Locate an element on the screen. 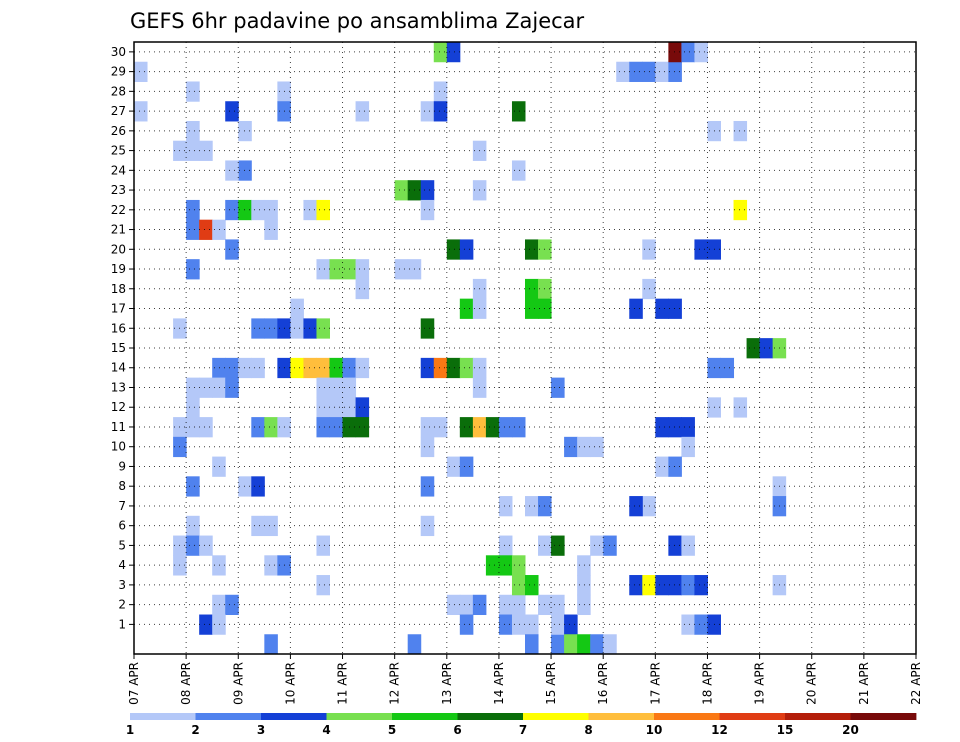  y-tick-label: 12 is located at coordinates (118, 407).